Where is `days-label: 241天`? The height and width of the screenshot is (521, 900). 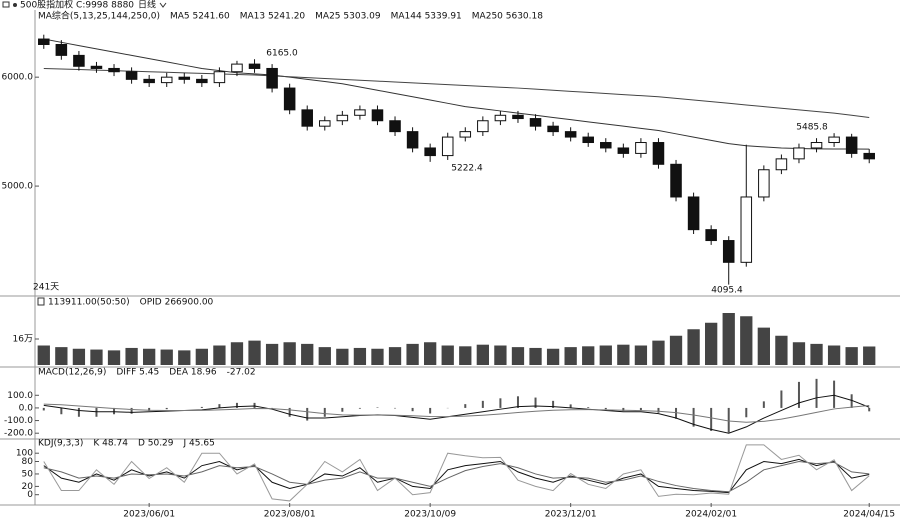 days-label: 241天 is located at coordinates (46, 288).